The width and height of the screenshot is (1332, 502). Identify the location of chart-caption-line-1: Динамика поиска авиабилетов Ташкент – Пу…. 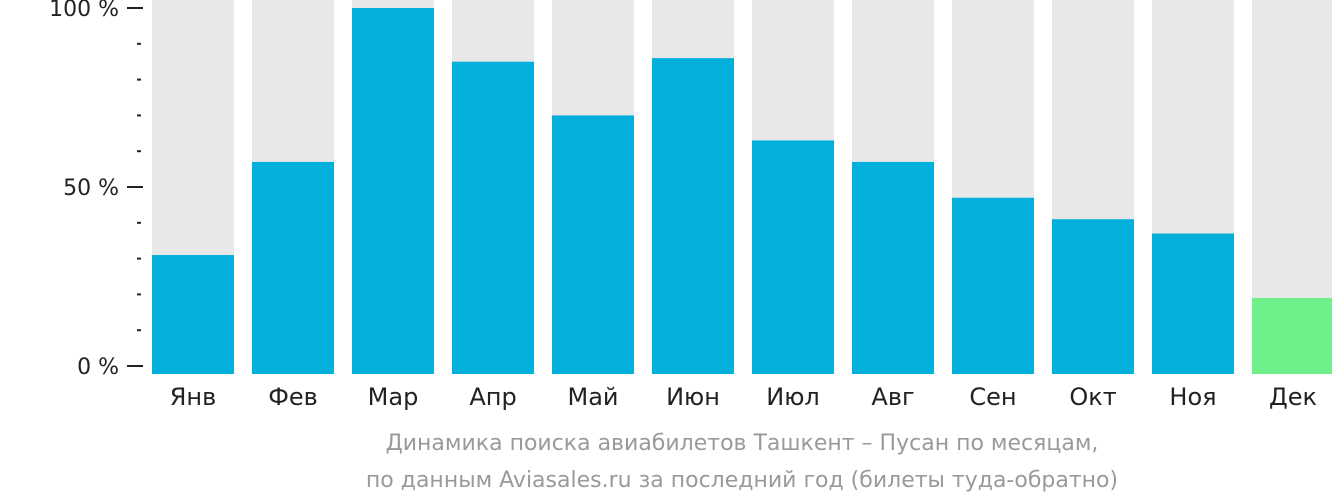
(742, 443).